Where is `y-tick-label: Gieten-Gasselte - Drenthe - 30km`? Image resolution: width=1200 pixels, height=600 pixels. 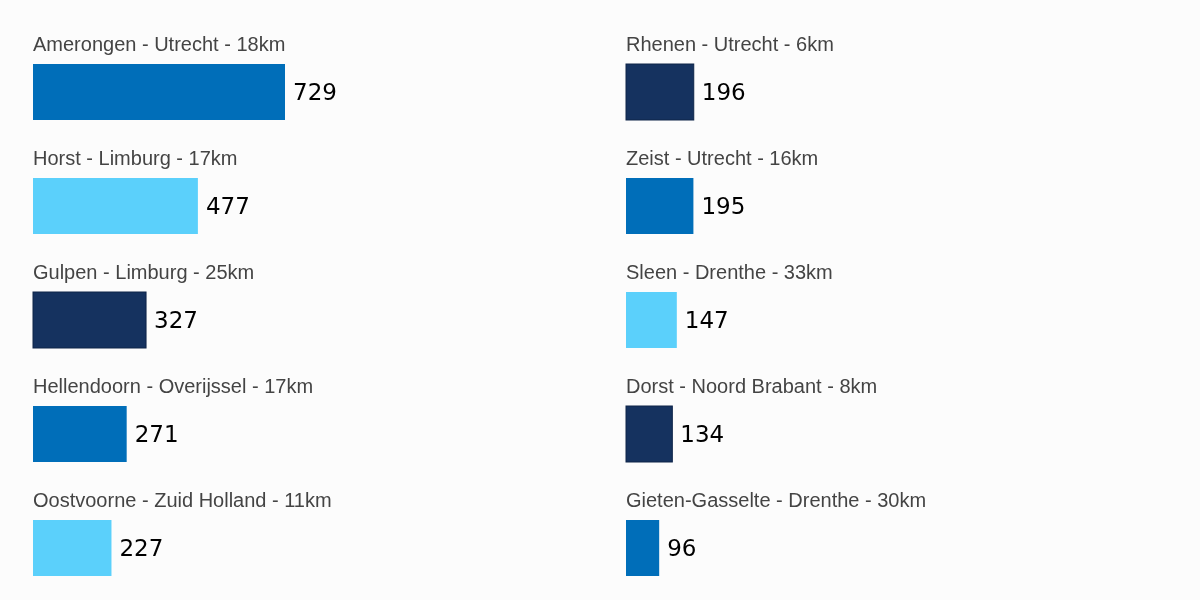
y-tick-label: Gieten-Gasselte - Drenthe - 30km is located at coordinates (776, 500).